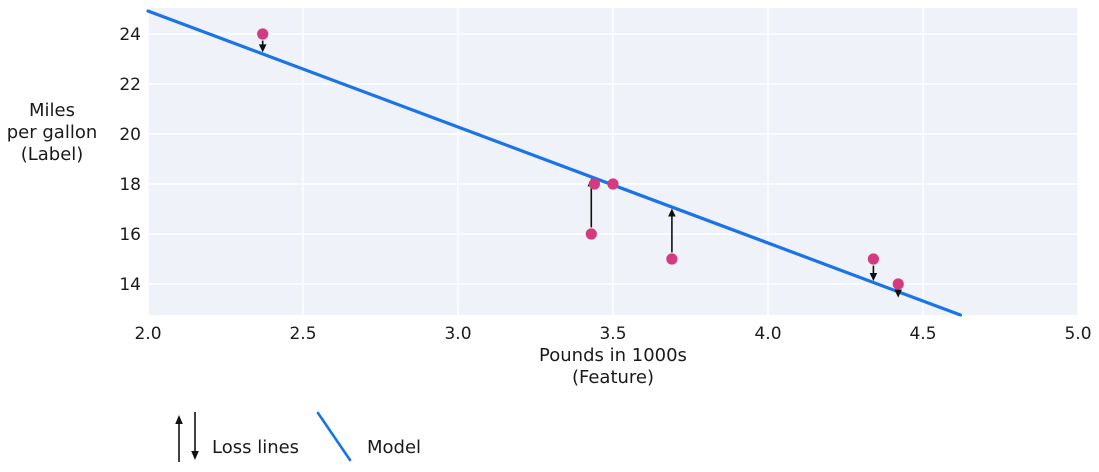 This screenshot has width=1099, height=472. I want to click on y-tick-label: 14, so click(130, 285).